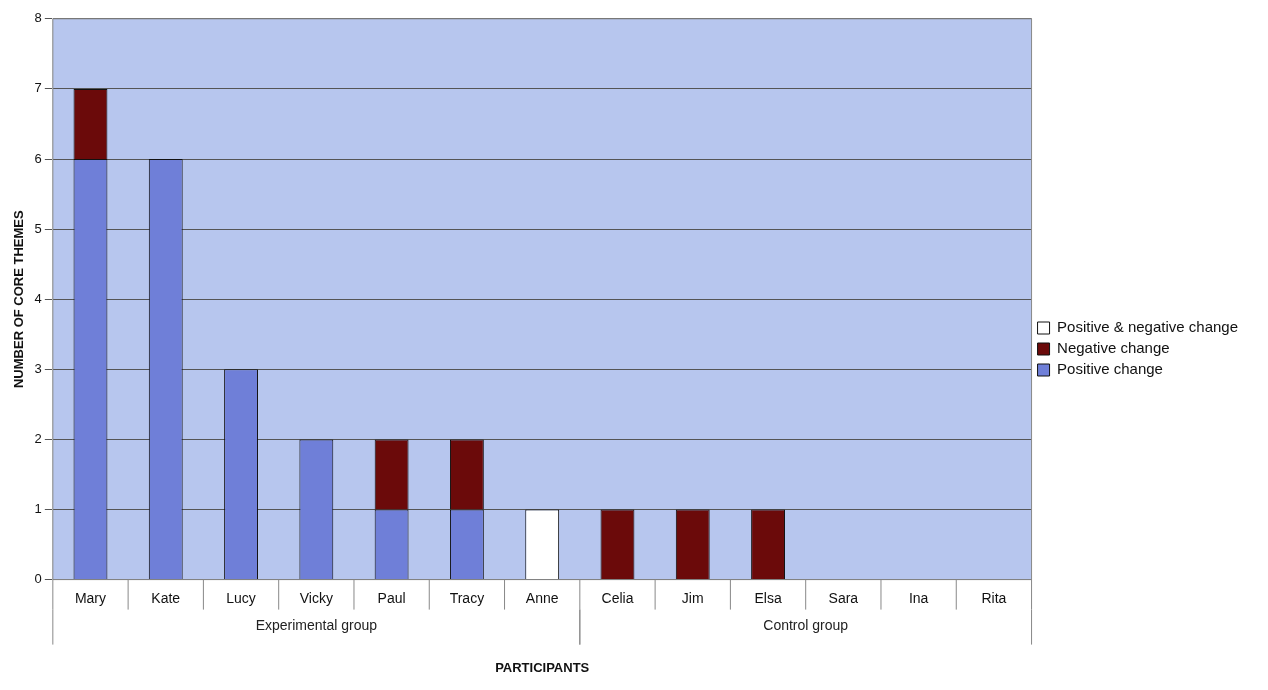 The image size is (1268, 690). I want to click on x-tick-label: Lucy, so click(241, 597).